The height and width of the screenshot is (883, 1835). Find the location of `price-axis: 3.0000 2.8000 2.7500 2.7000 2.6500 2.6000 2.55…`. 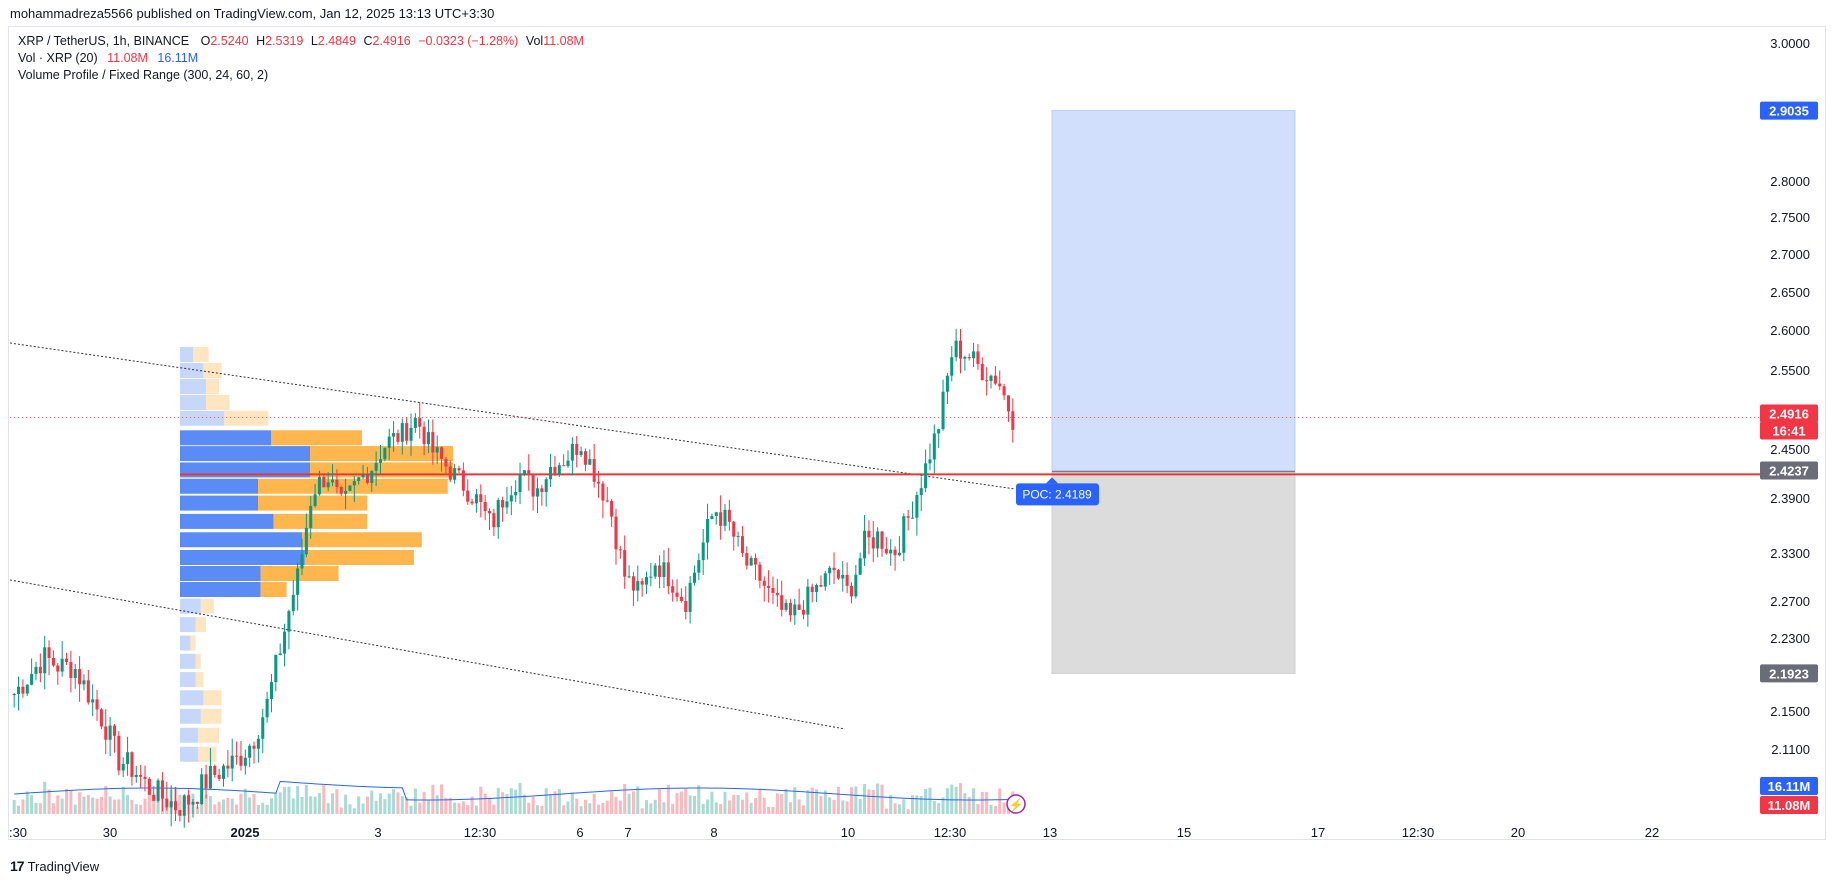

price-axis: 3.0000 2.8000 2.7500 2.7000 2.6500 2.6000 2.55… is located at coordinates (1790, 396).